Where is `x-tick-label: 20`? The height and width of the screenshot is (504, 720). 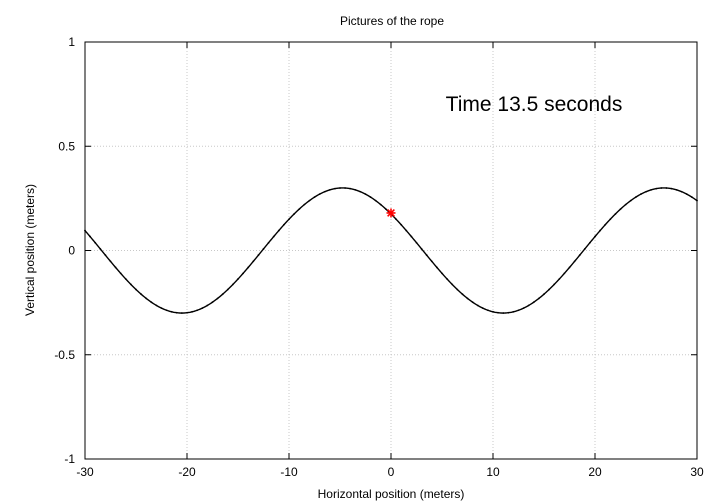 x-tick-label: 20 is located at coordinates (595, 472).